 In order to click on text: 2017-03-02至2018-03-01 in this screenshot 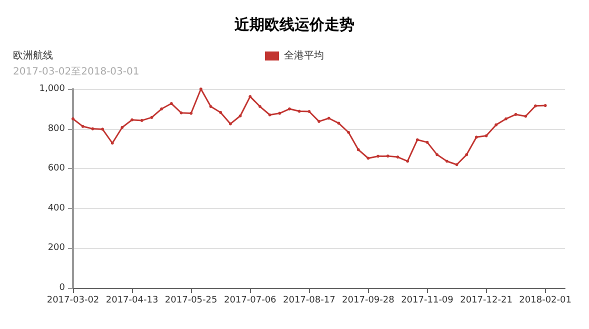, I will do `click(76, 72)`.